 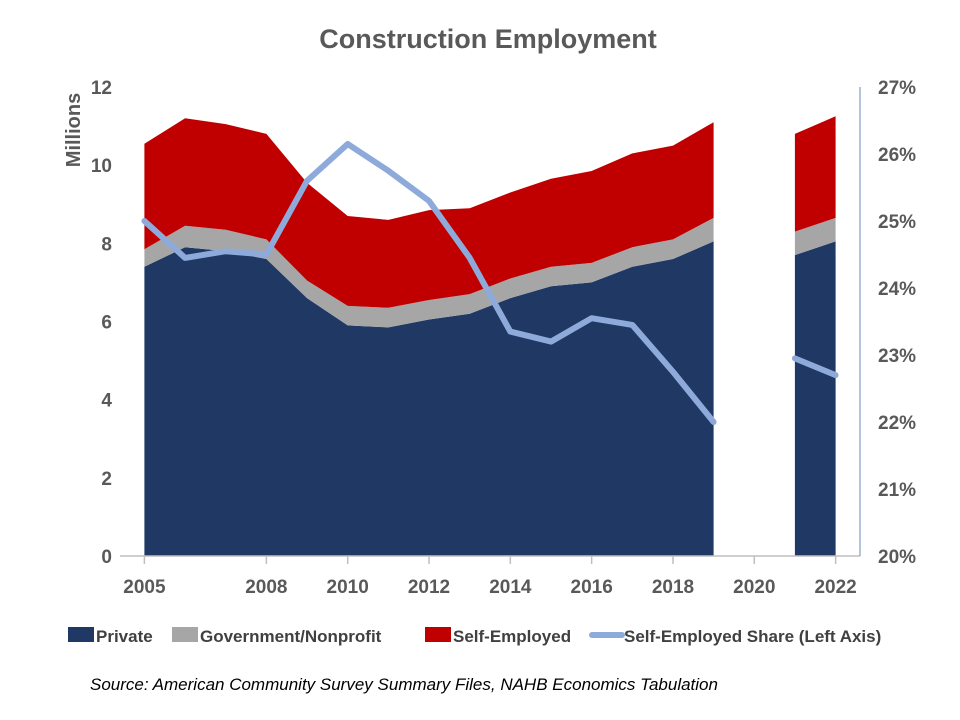 I want to click on y2-tick-label: 23%, so click(x=897, y=356).